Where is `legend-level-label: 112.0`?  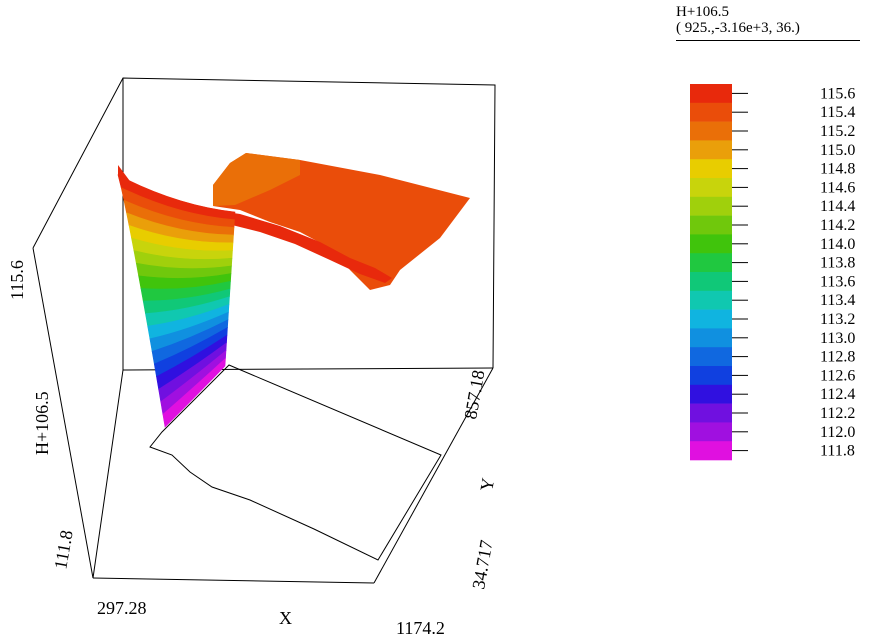 legend-level-label: 112.0 is located at coordinates (837, 432).